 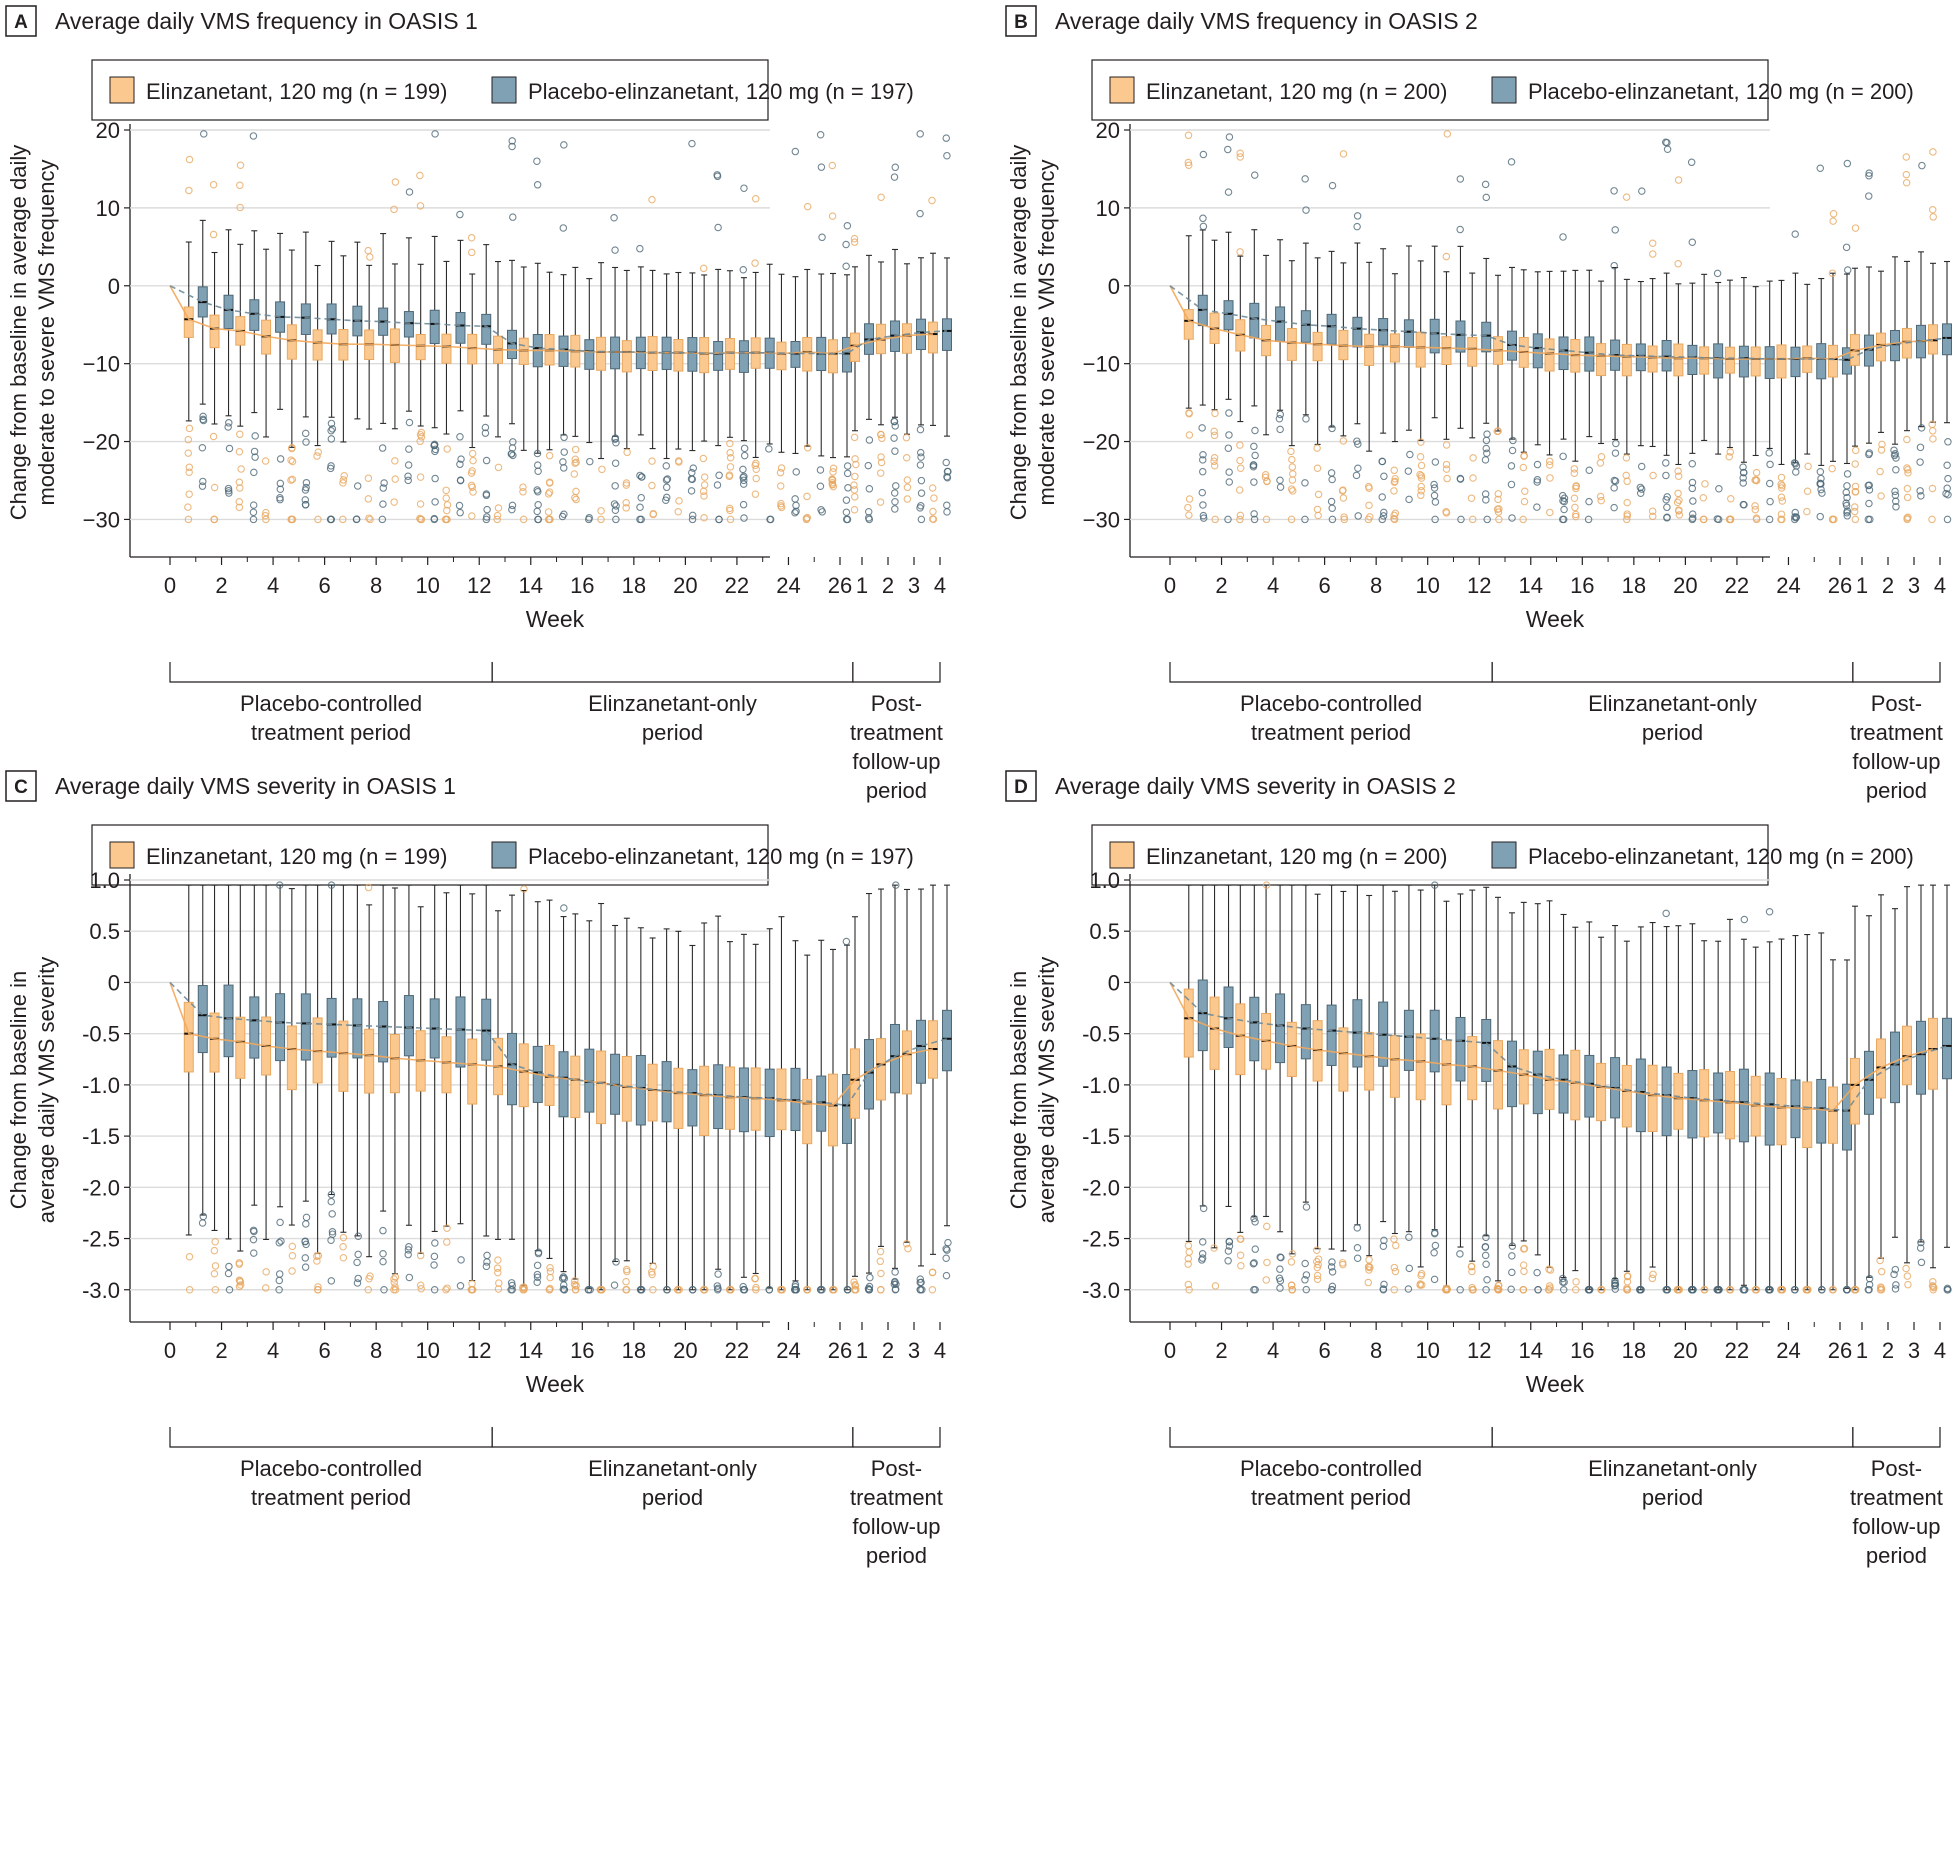 I want to click on y-tick-label: −10, so click(x=101, y=364).